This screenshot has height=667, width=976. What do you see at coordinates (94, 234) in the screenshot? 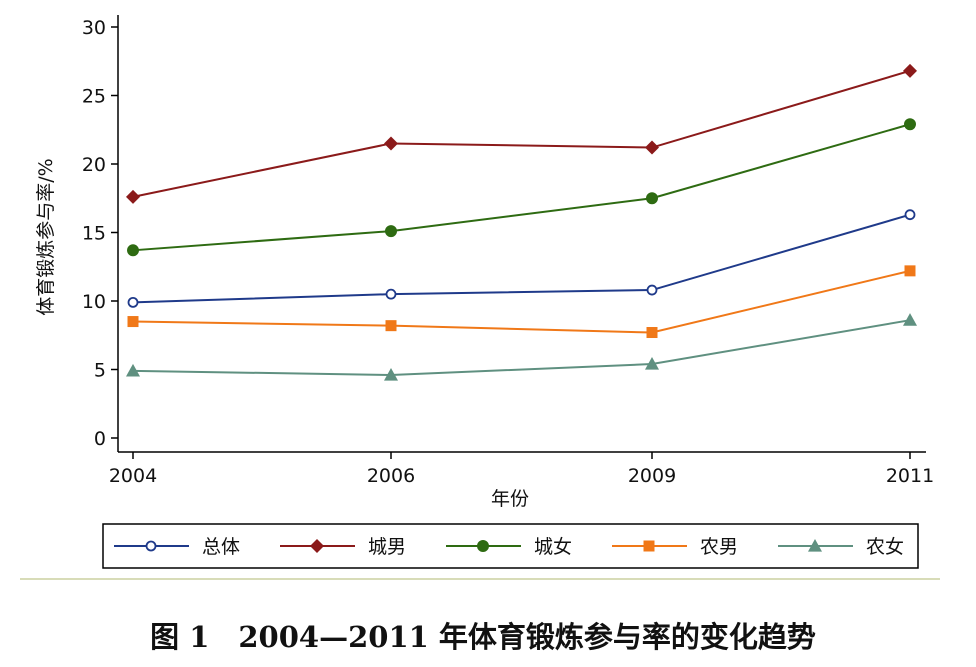
I see `y-tick-label: 15` at bounding box center [94, 234].